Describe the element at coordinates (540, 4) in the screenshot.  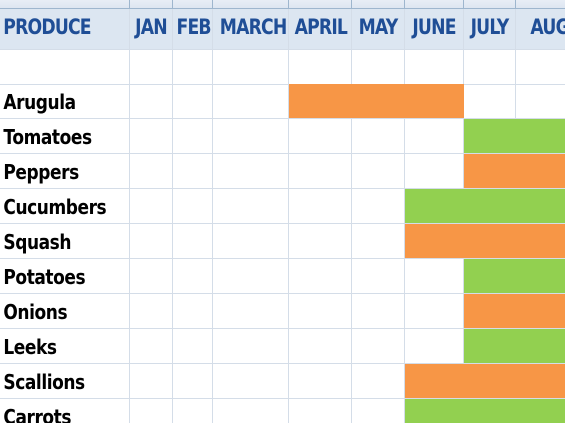
I see `column-header-i: I` at that location.